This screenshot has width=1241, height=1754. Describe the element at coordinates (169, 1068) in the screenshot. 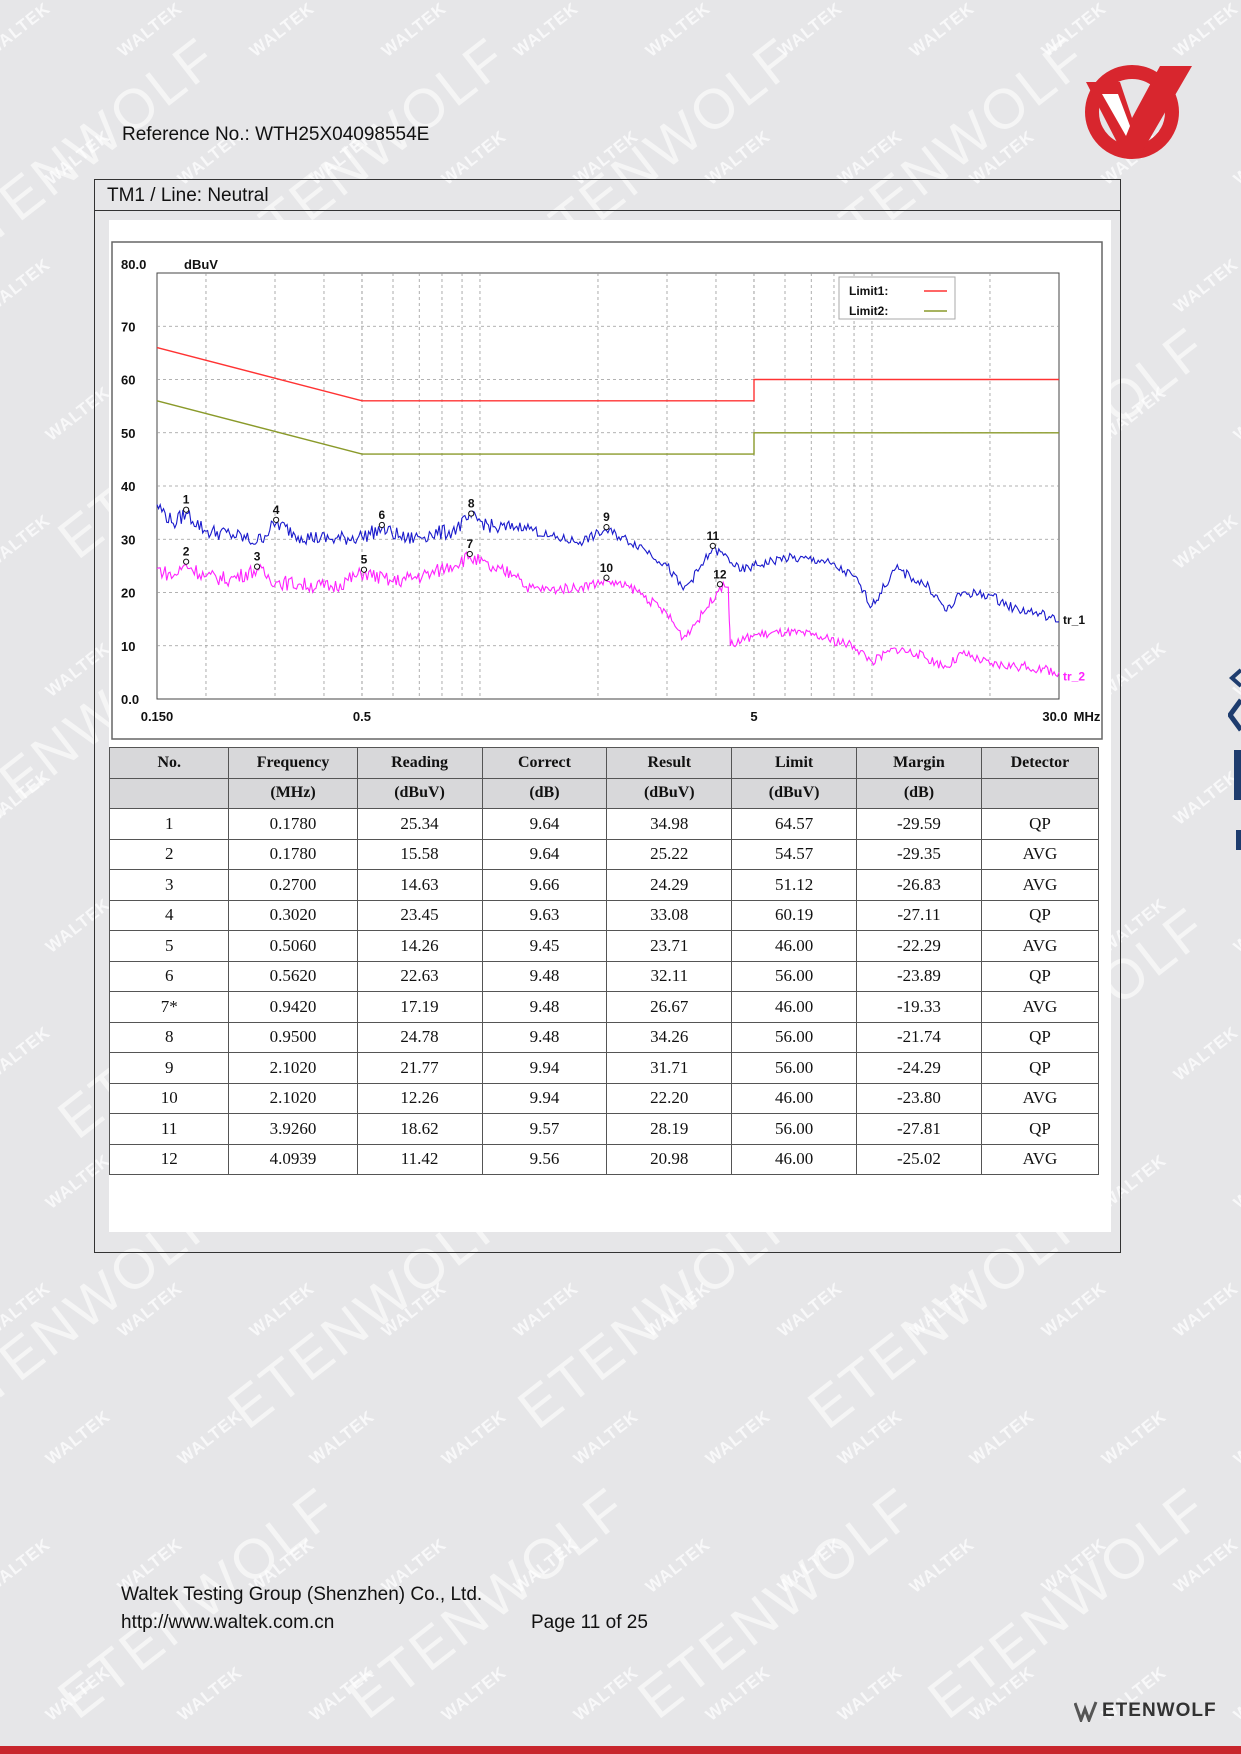

I see `table-cell: 9` at that location.